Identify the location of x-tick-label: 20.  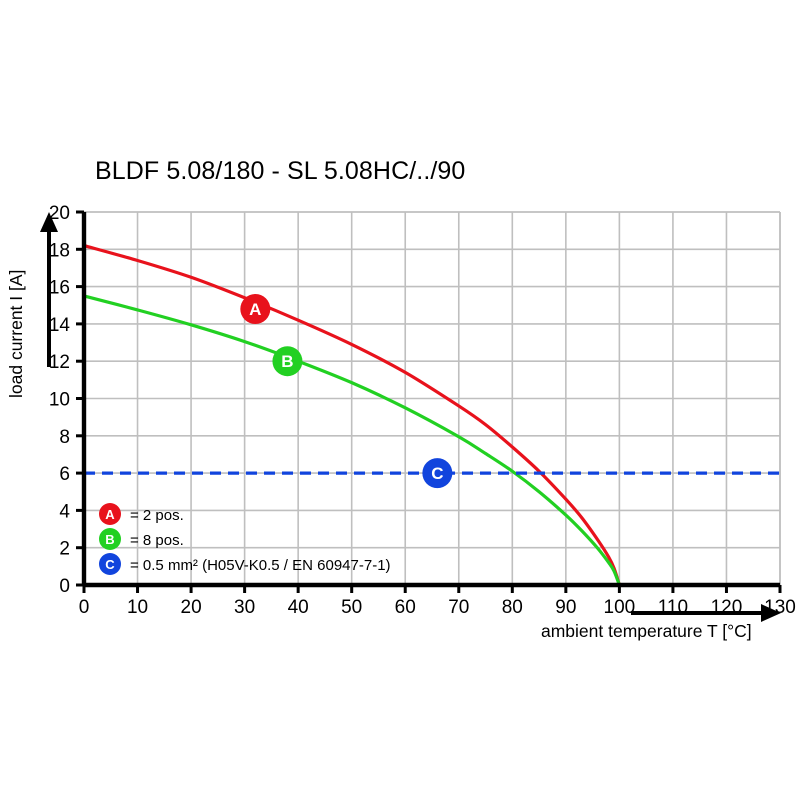
(191, 607).